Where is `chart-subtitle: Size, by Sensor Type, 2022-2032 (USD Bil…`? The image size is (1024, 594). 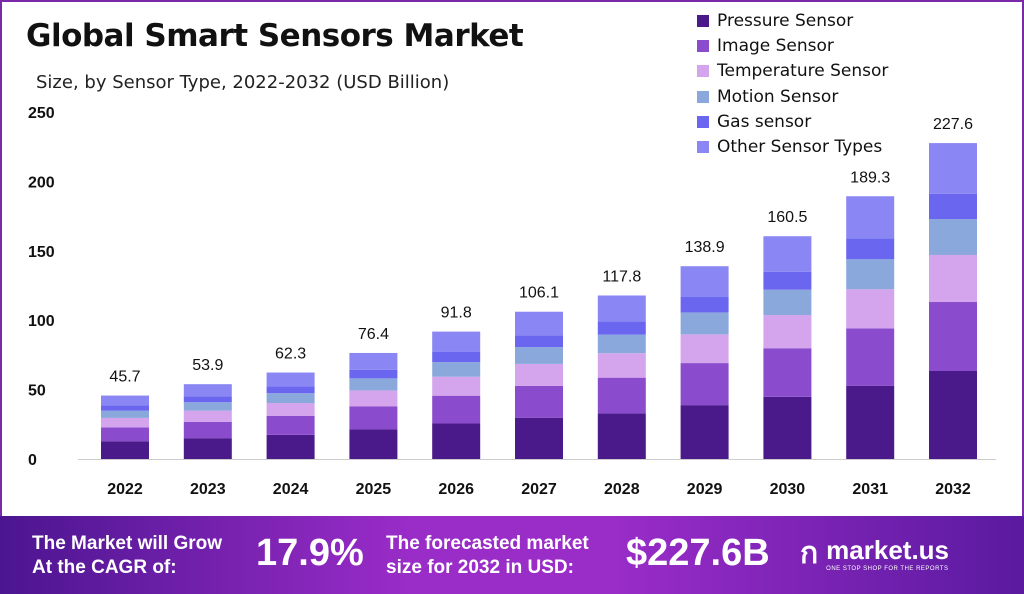
chart-subtitle: Size, by Sensor Type, 2022-2032 (USD Bil… is located at coordinates (243, 82).